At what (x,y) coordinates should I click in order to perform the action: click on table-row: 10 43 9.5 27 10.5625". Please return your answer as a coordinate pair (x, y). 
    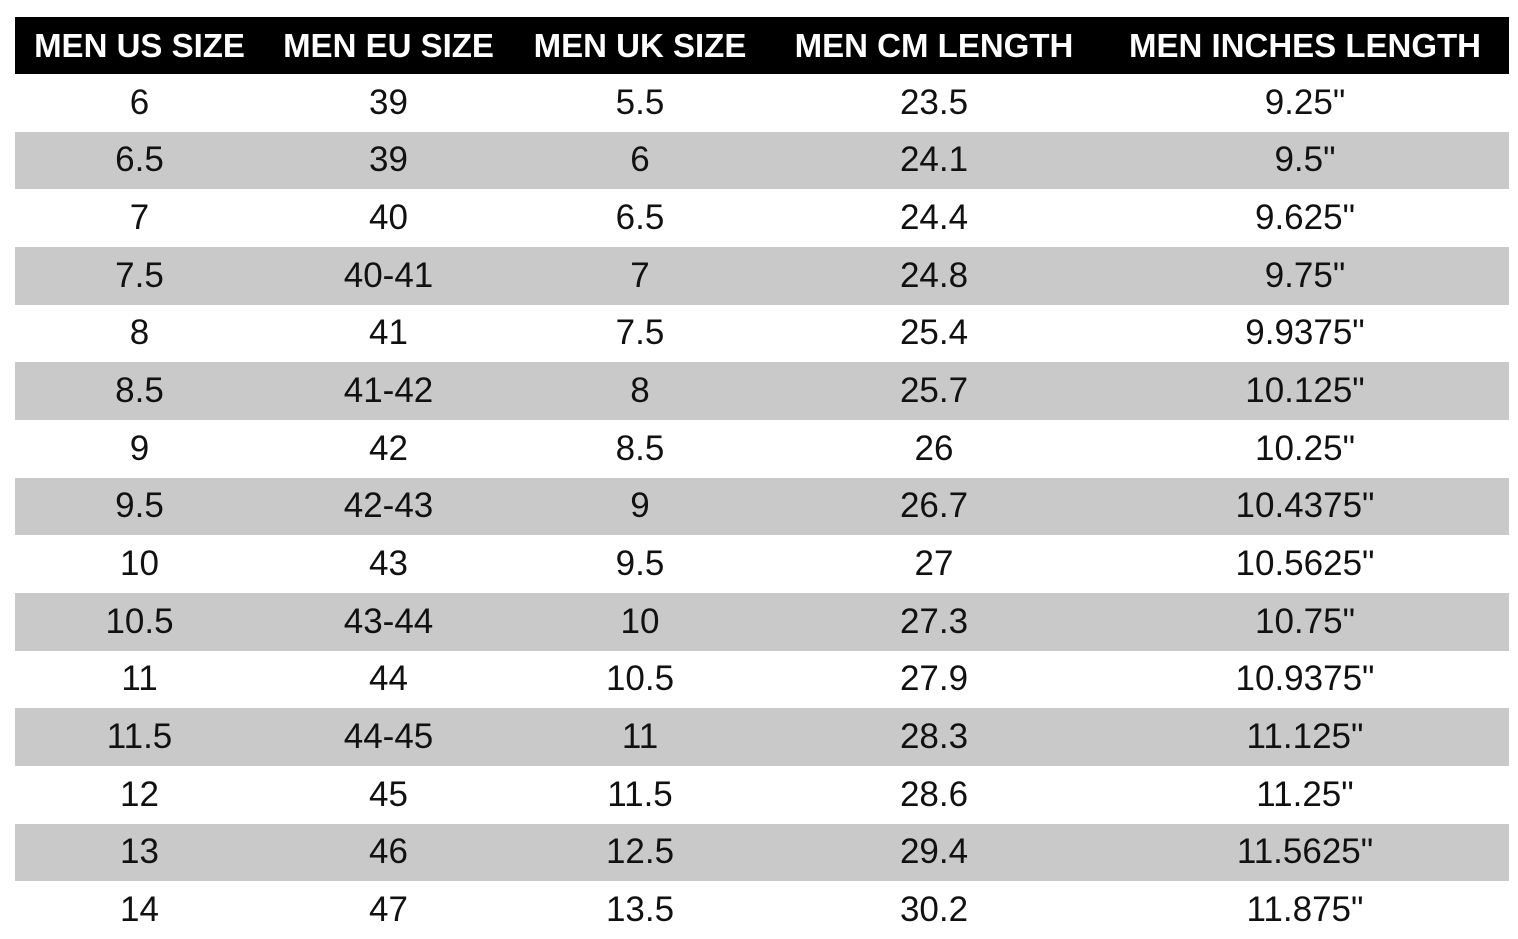
    Looking at the image, I should click on (762, 564).